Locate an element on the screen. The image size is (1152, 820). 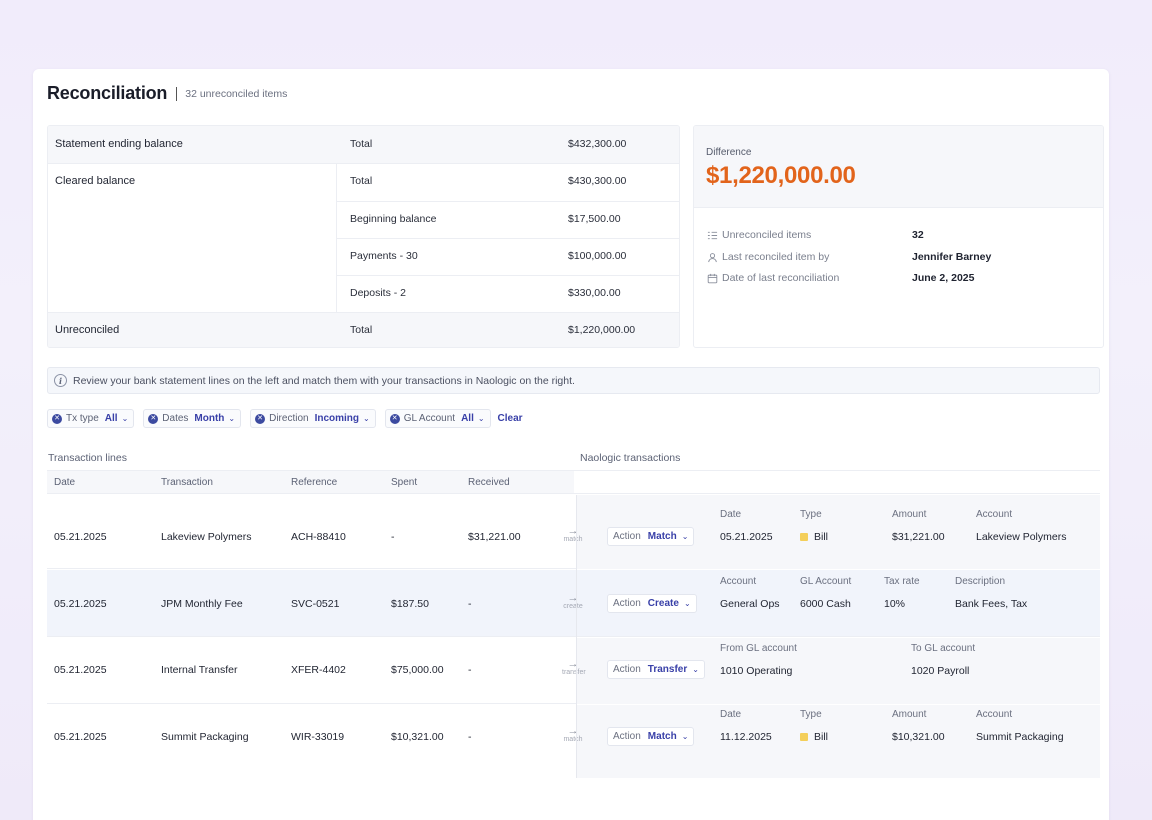
row-transaction: JPM Monthly Fee is located at coordinates (202, 604).